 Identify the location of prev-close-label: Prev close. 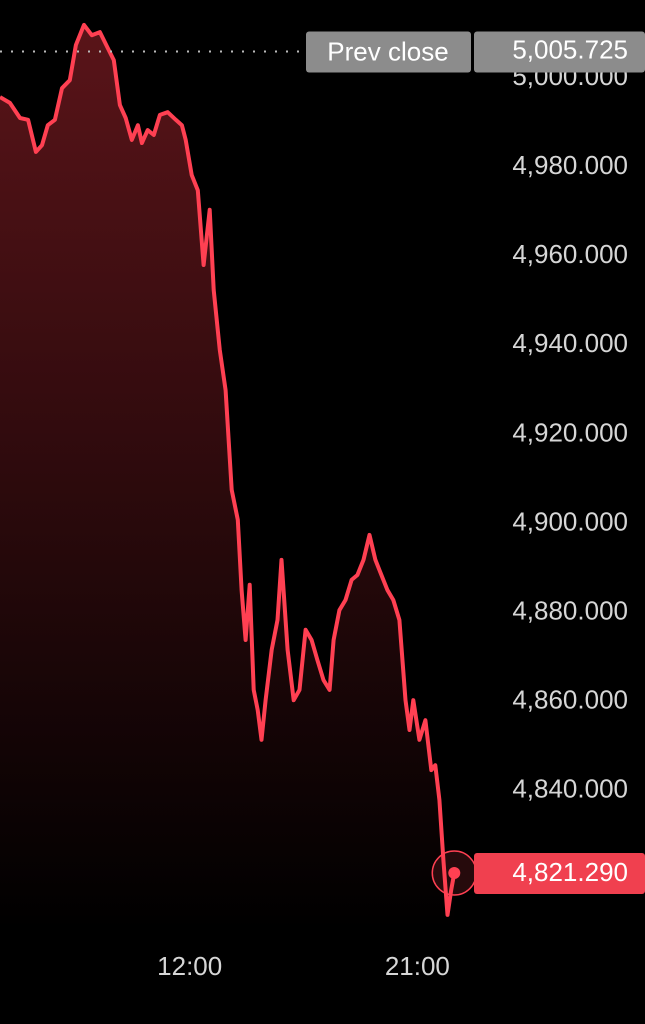
(387, 51).